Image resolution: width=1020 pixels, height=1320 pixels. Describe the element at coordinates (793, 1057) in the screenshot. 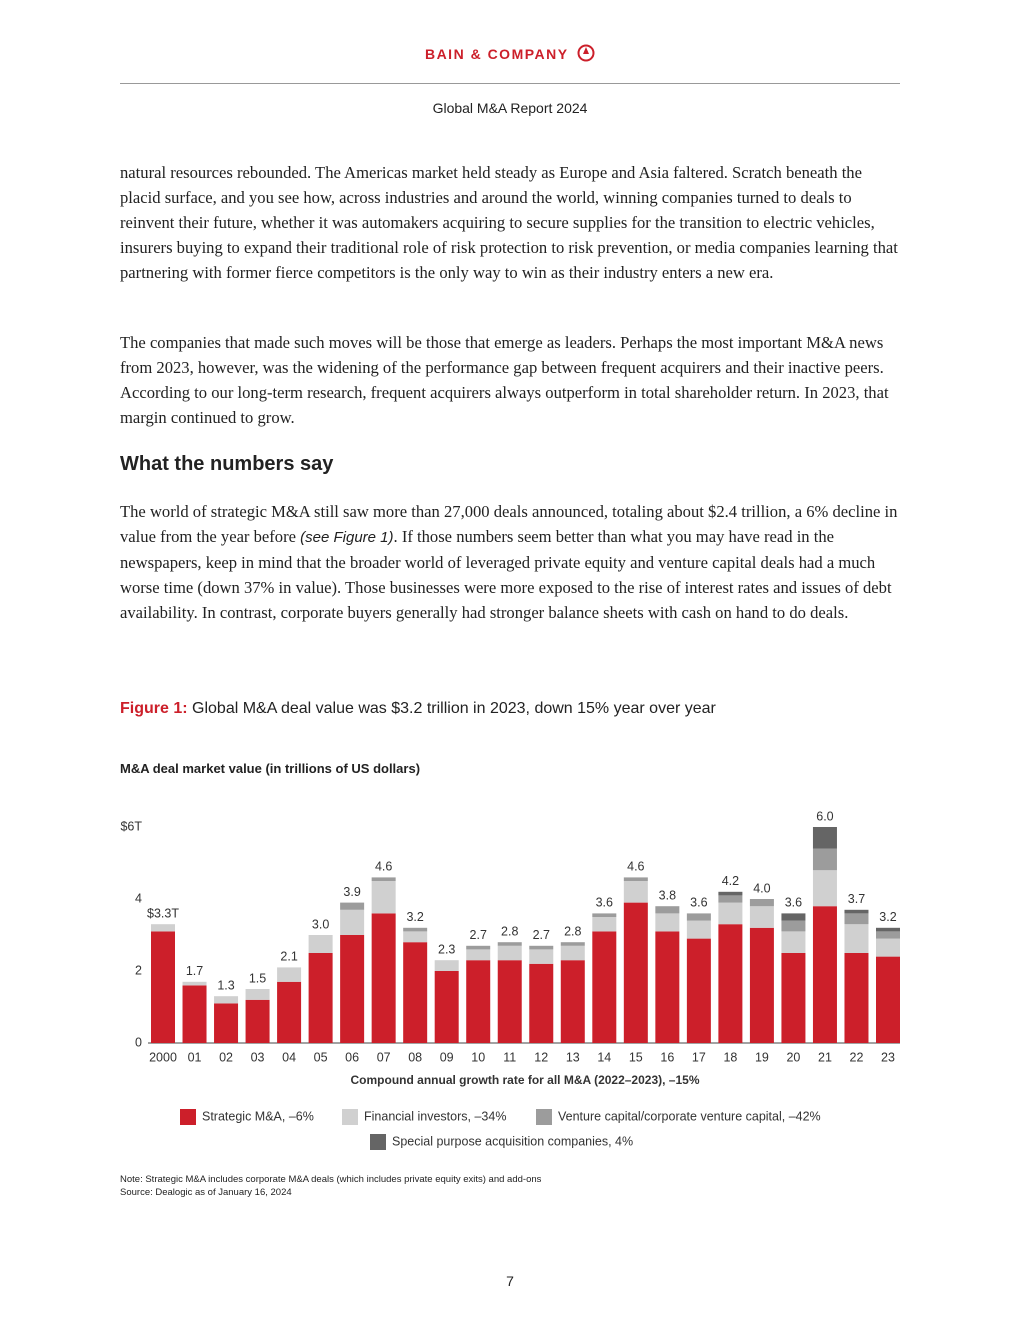

I see `x-tick-label: 20` at that location.